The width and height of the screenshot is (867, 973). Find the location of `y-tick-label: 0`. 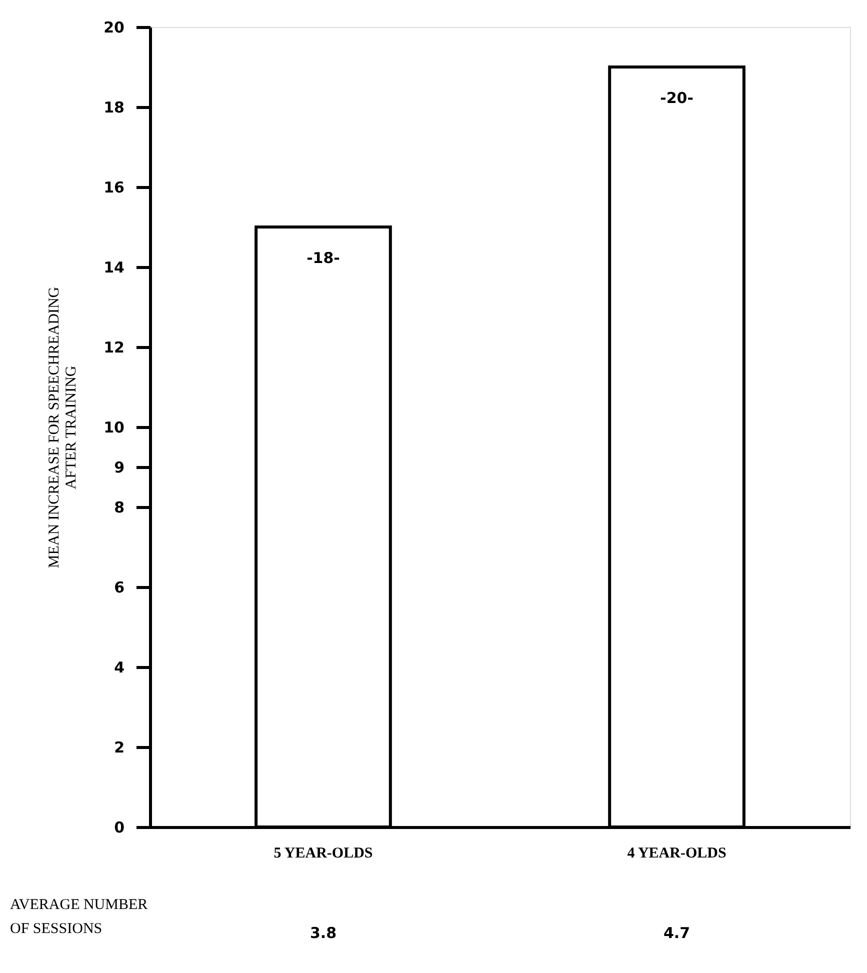

y-tick-label: 0 is located at coordinates (119, 827).